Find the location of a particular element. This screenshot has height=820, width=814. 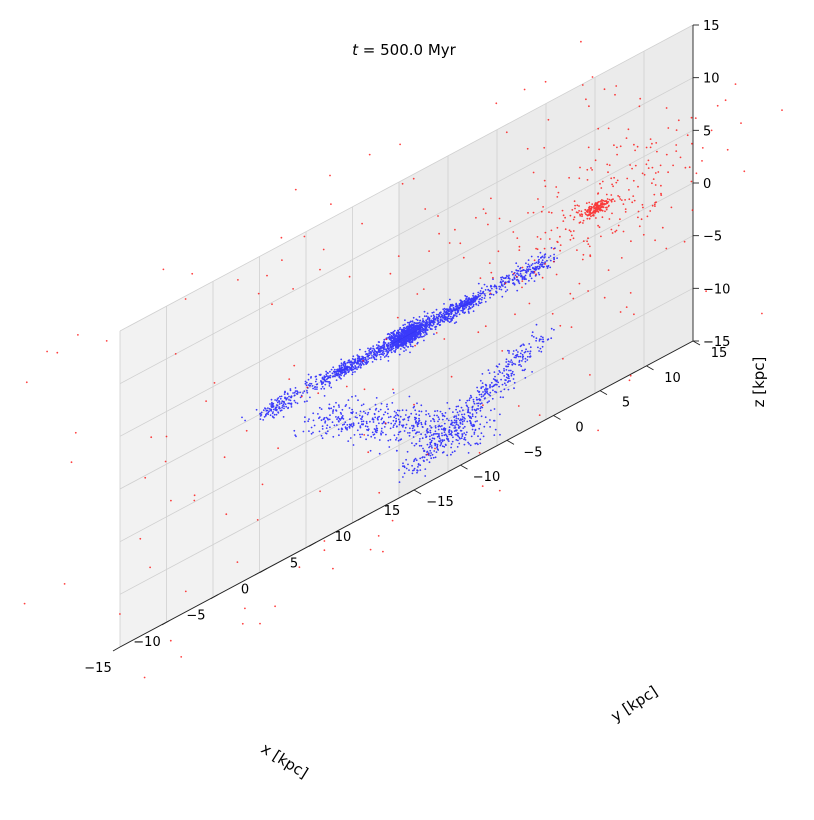

gridline-z-left is located at coordinates (259, 361).